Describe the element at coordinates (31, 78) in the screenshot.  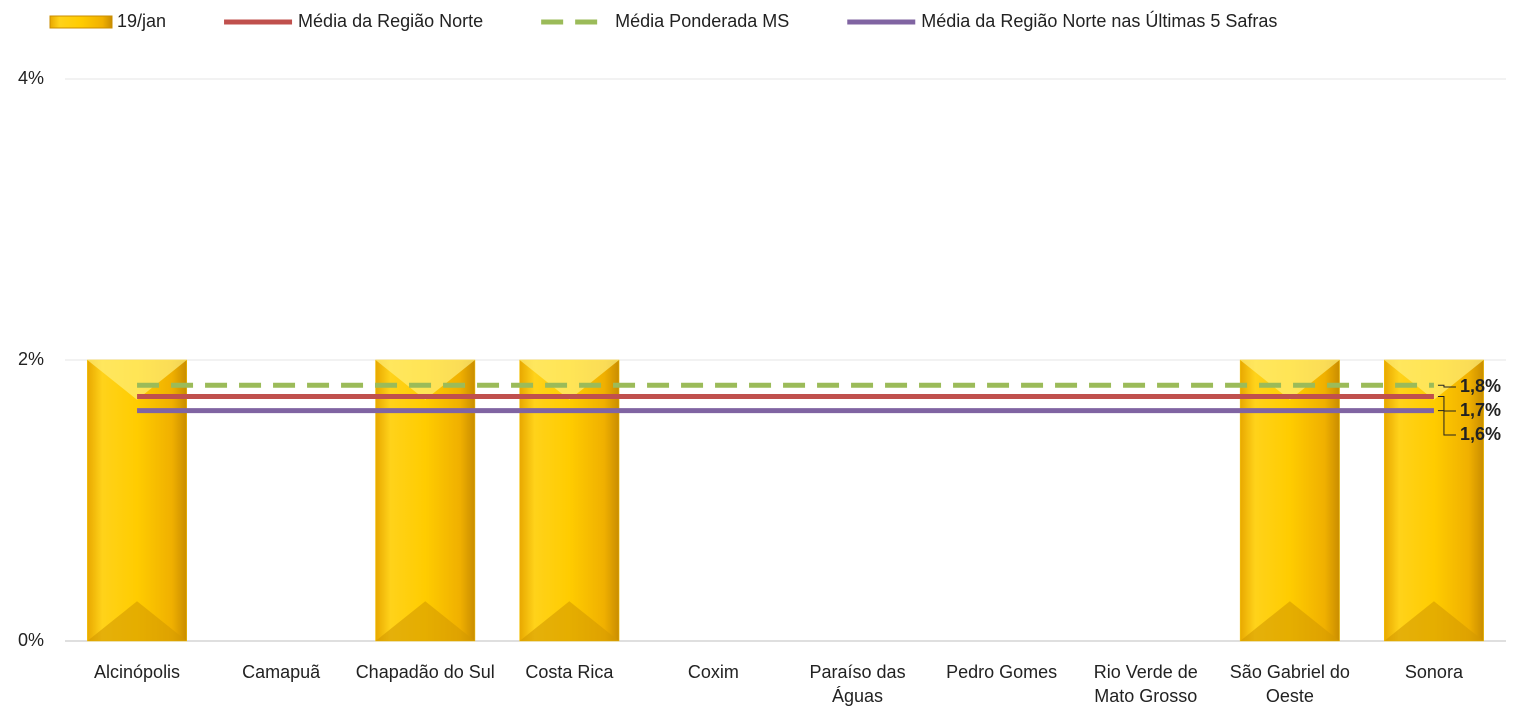
I see `y-tick-label: 4%` at that location.